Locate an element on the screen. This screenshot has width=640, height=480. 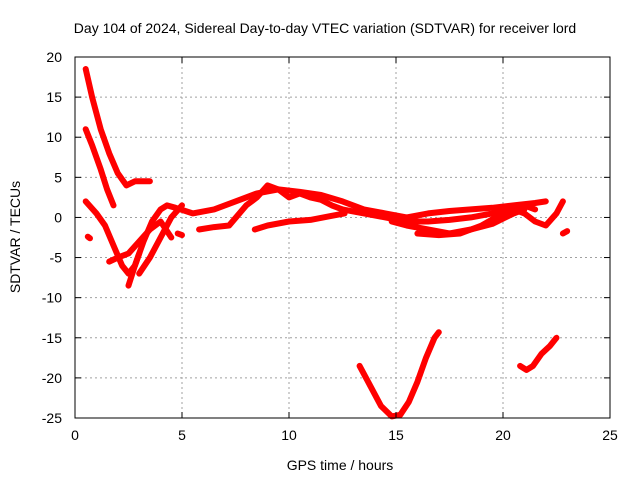
data-series-track-m is located at coordinates (476, 220).